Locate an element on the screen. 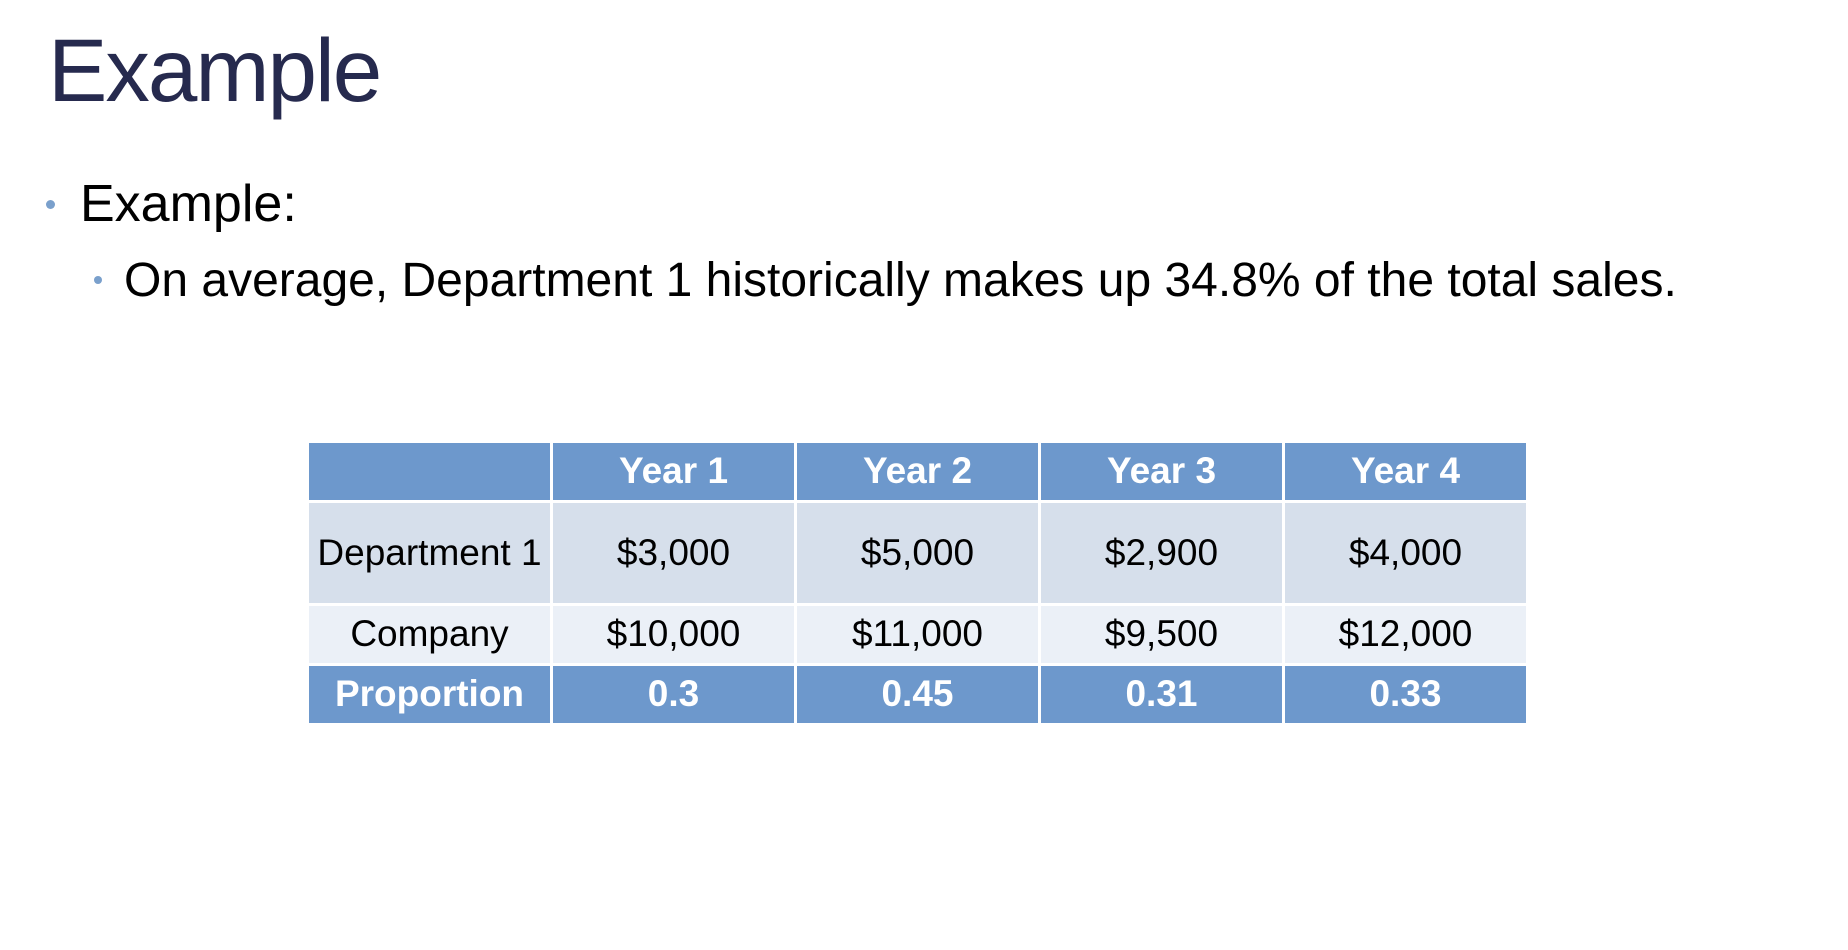  bullet-item: Example: is located at coordinates (171, 204).